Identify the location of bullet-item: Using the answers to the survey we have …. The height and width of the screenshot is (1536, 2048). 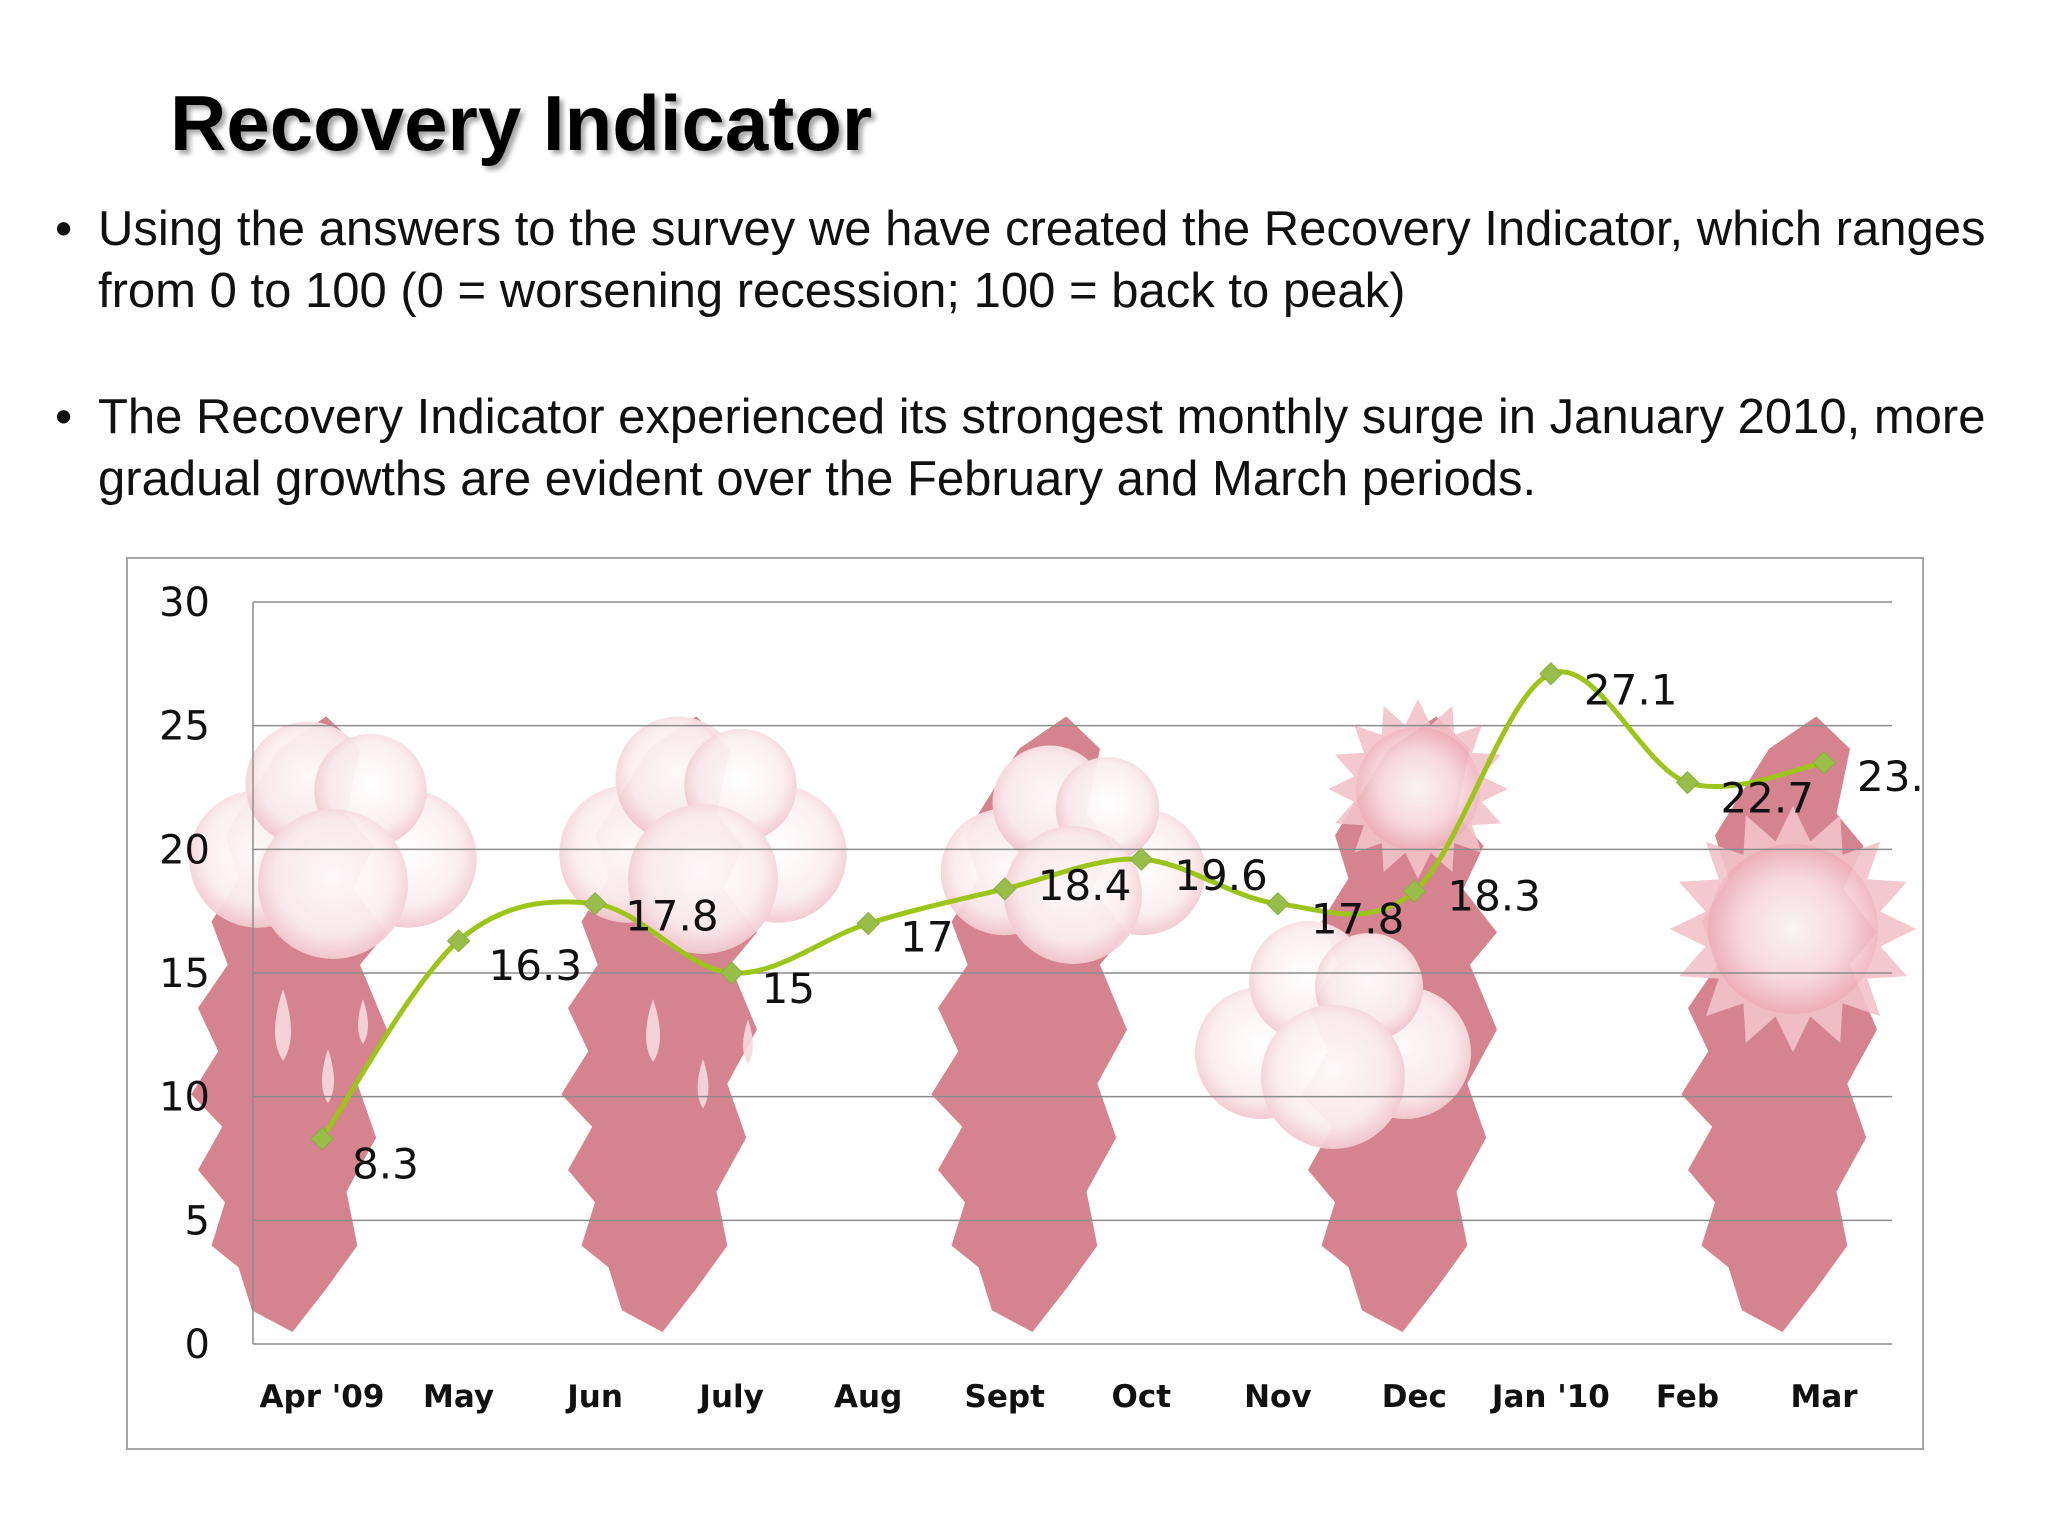
(1030, 260).